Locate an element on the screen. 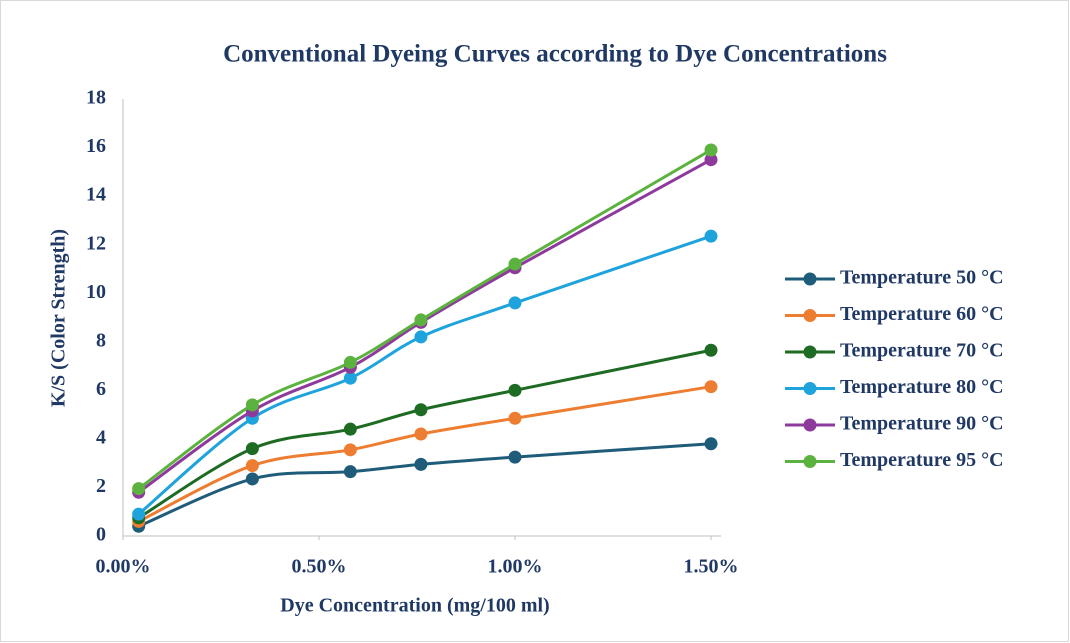 Image resolution: width=1070 pixels, height=643 pixels. legend-label: Temperature 95 °C is located at coordinates (922, 460).